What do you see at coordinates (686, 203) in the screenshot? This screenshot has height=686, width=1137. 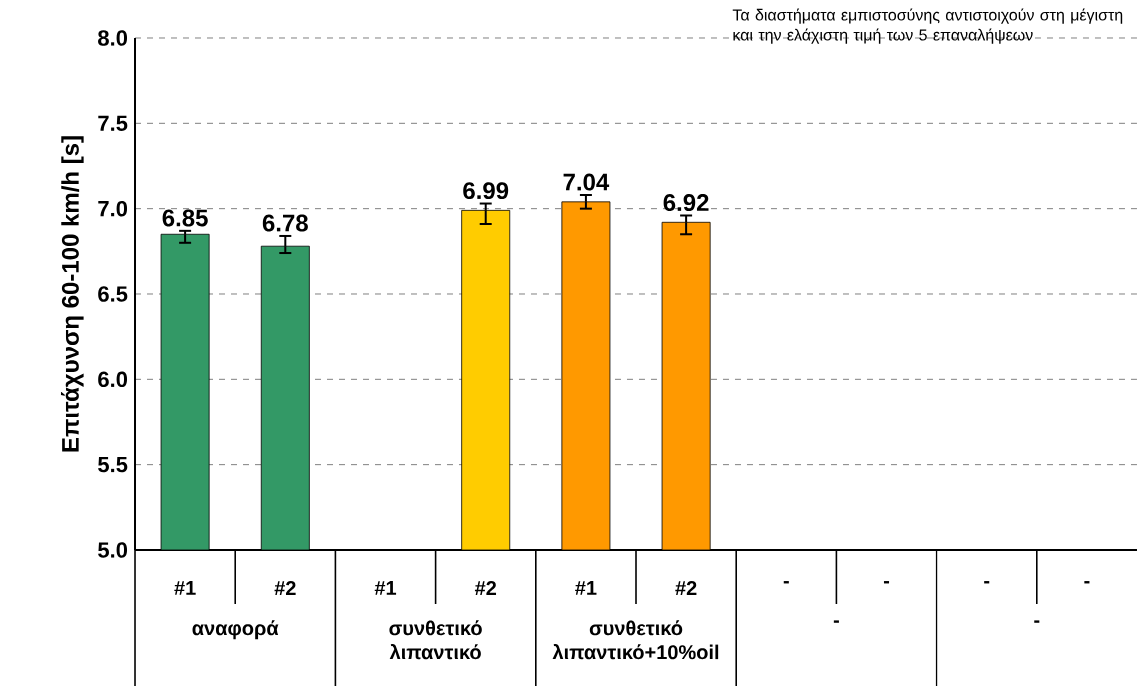 I see `data-label: 6.92` at bounding box center [686, 203].